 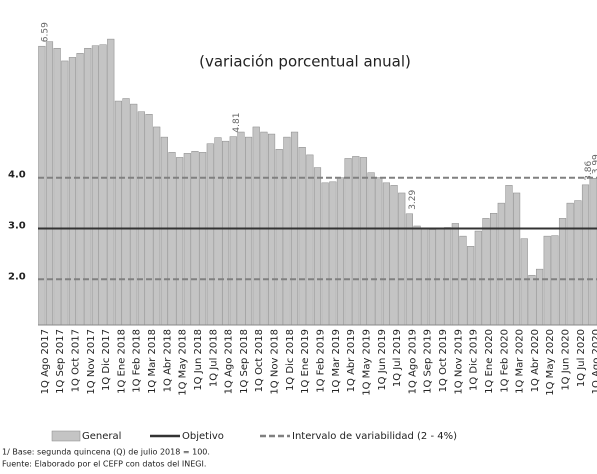 What do you see at coordinates (203, 436) in the screenshot?
I see `legend-label: Objetivo` at bounding box center [203, 436].